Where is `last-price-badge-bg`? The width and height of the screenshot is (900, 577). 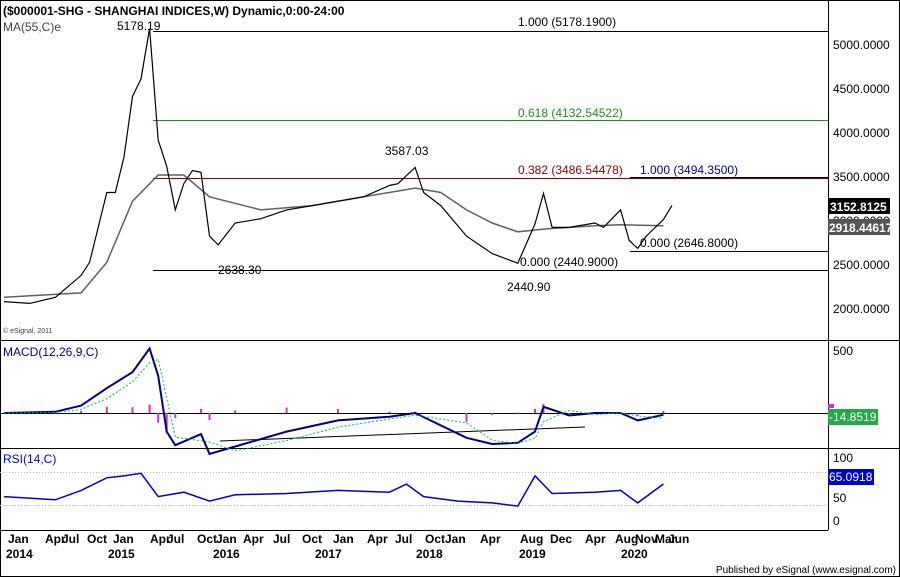
last-price-badge-bg is located at coordinates (859, 206).